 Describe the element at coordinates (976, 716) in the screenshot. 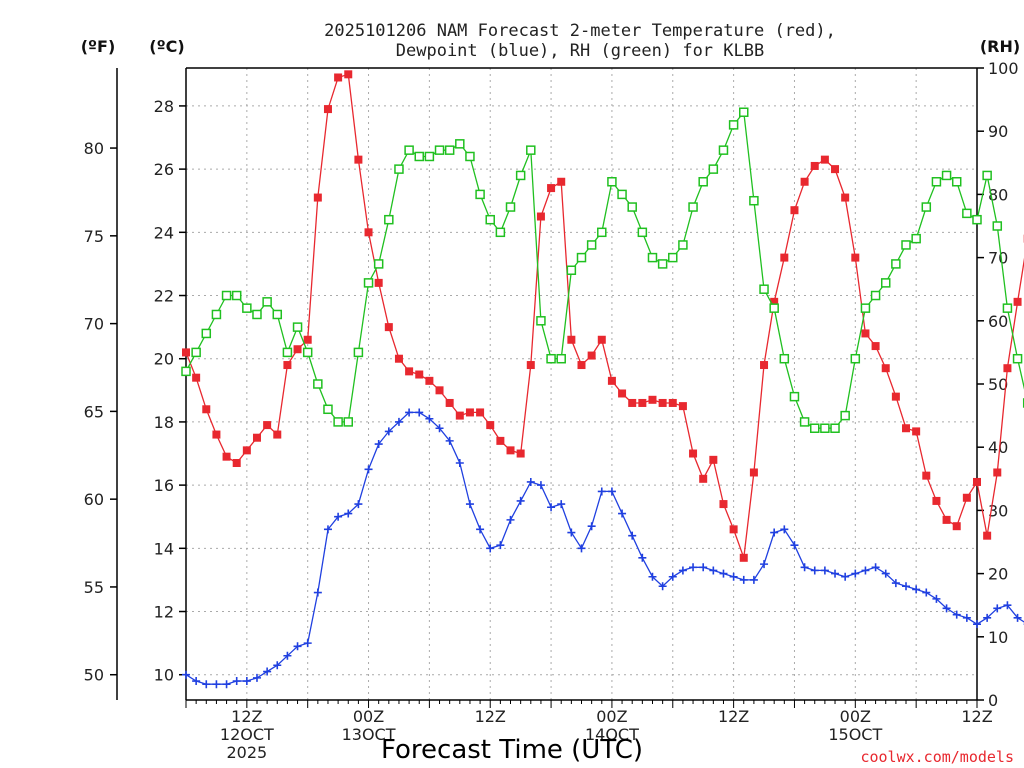

I see `x-tick-label: 12Z` at that location.